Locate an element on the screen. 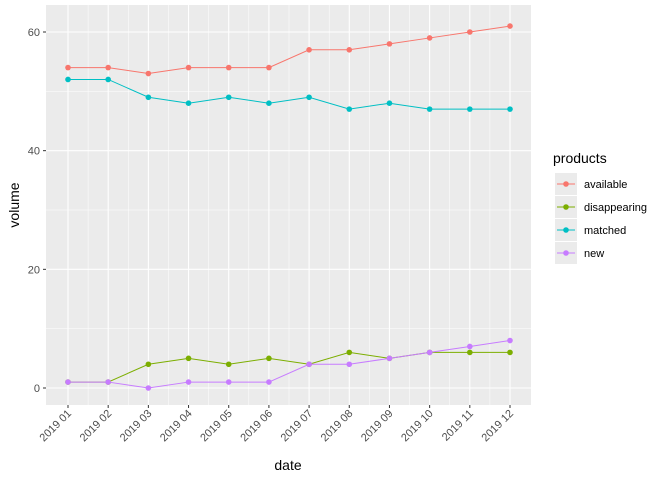  legend-label: matched is located at coordinates (605, 231).